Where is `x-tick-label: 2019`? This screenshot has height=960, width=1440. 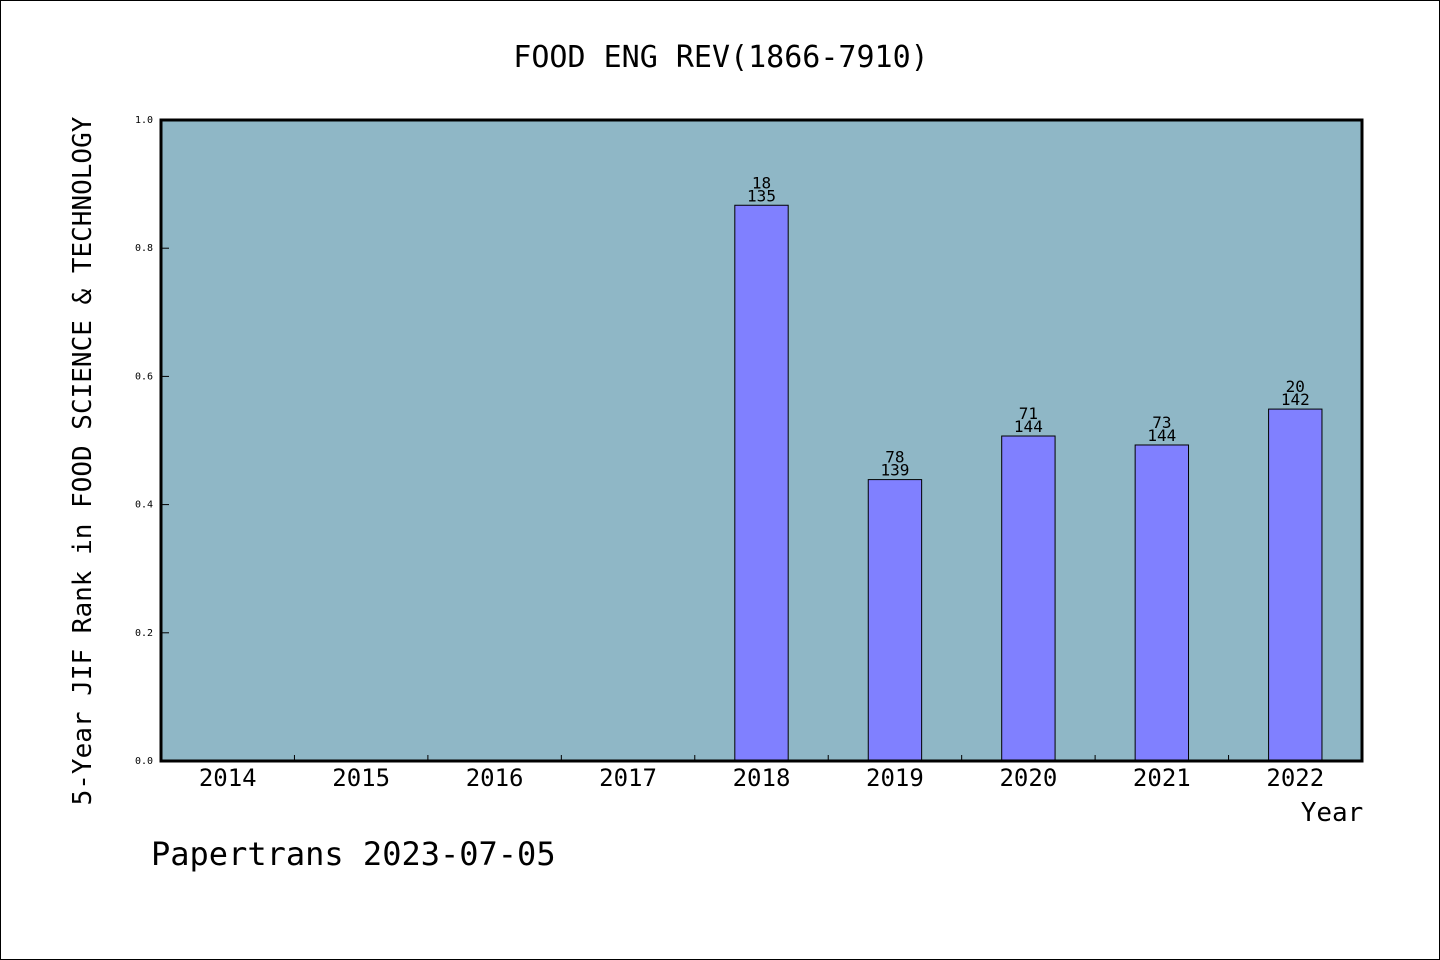
x-tick-label: 2019 is located at coordinates (895, 778).